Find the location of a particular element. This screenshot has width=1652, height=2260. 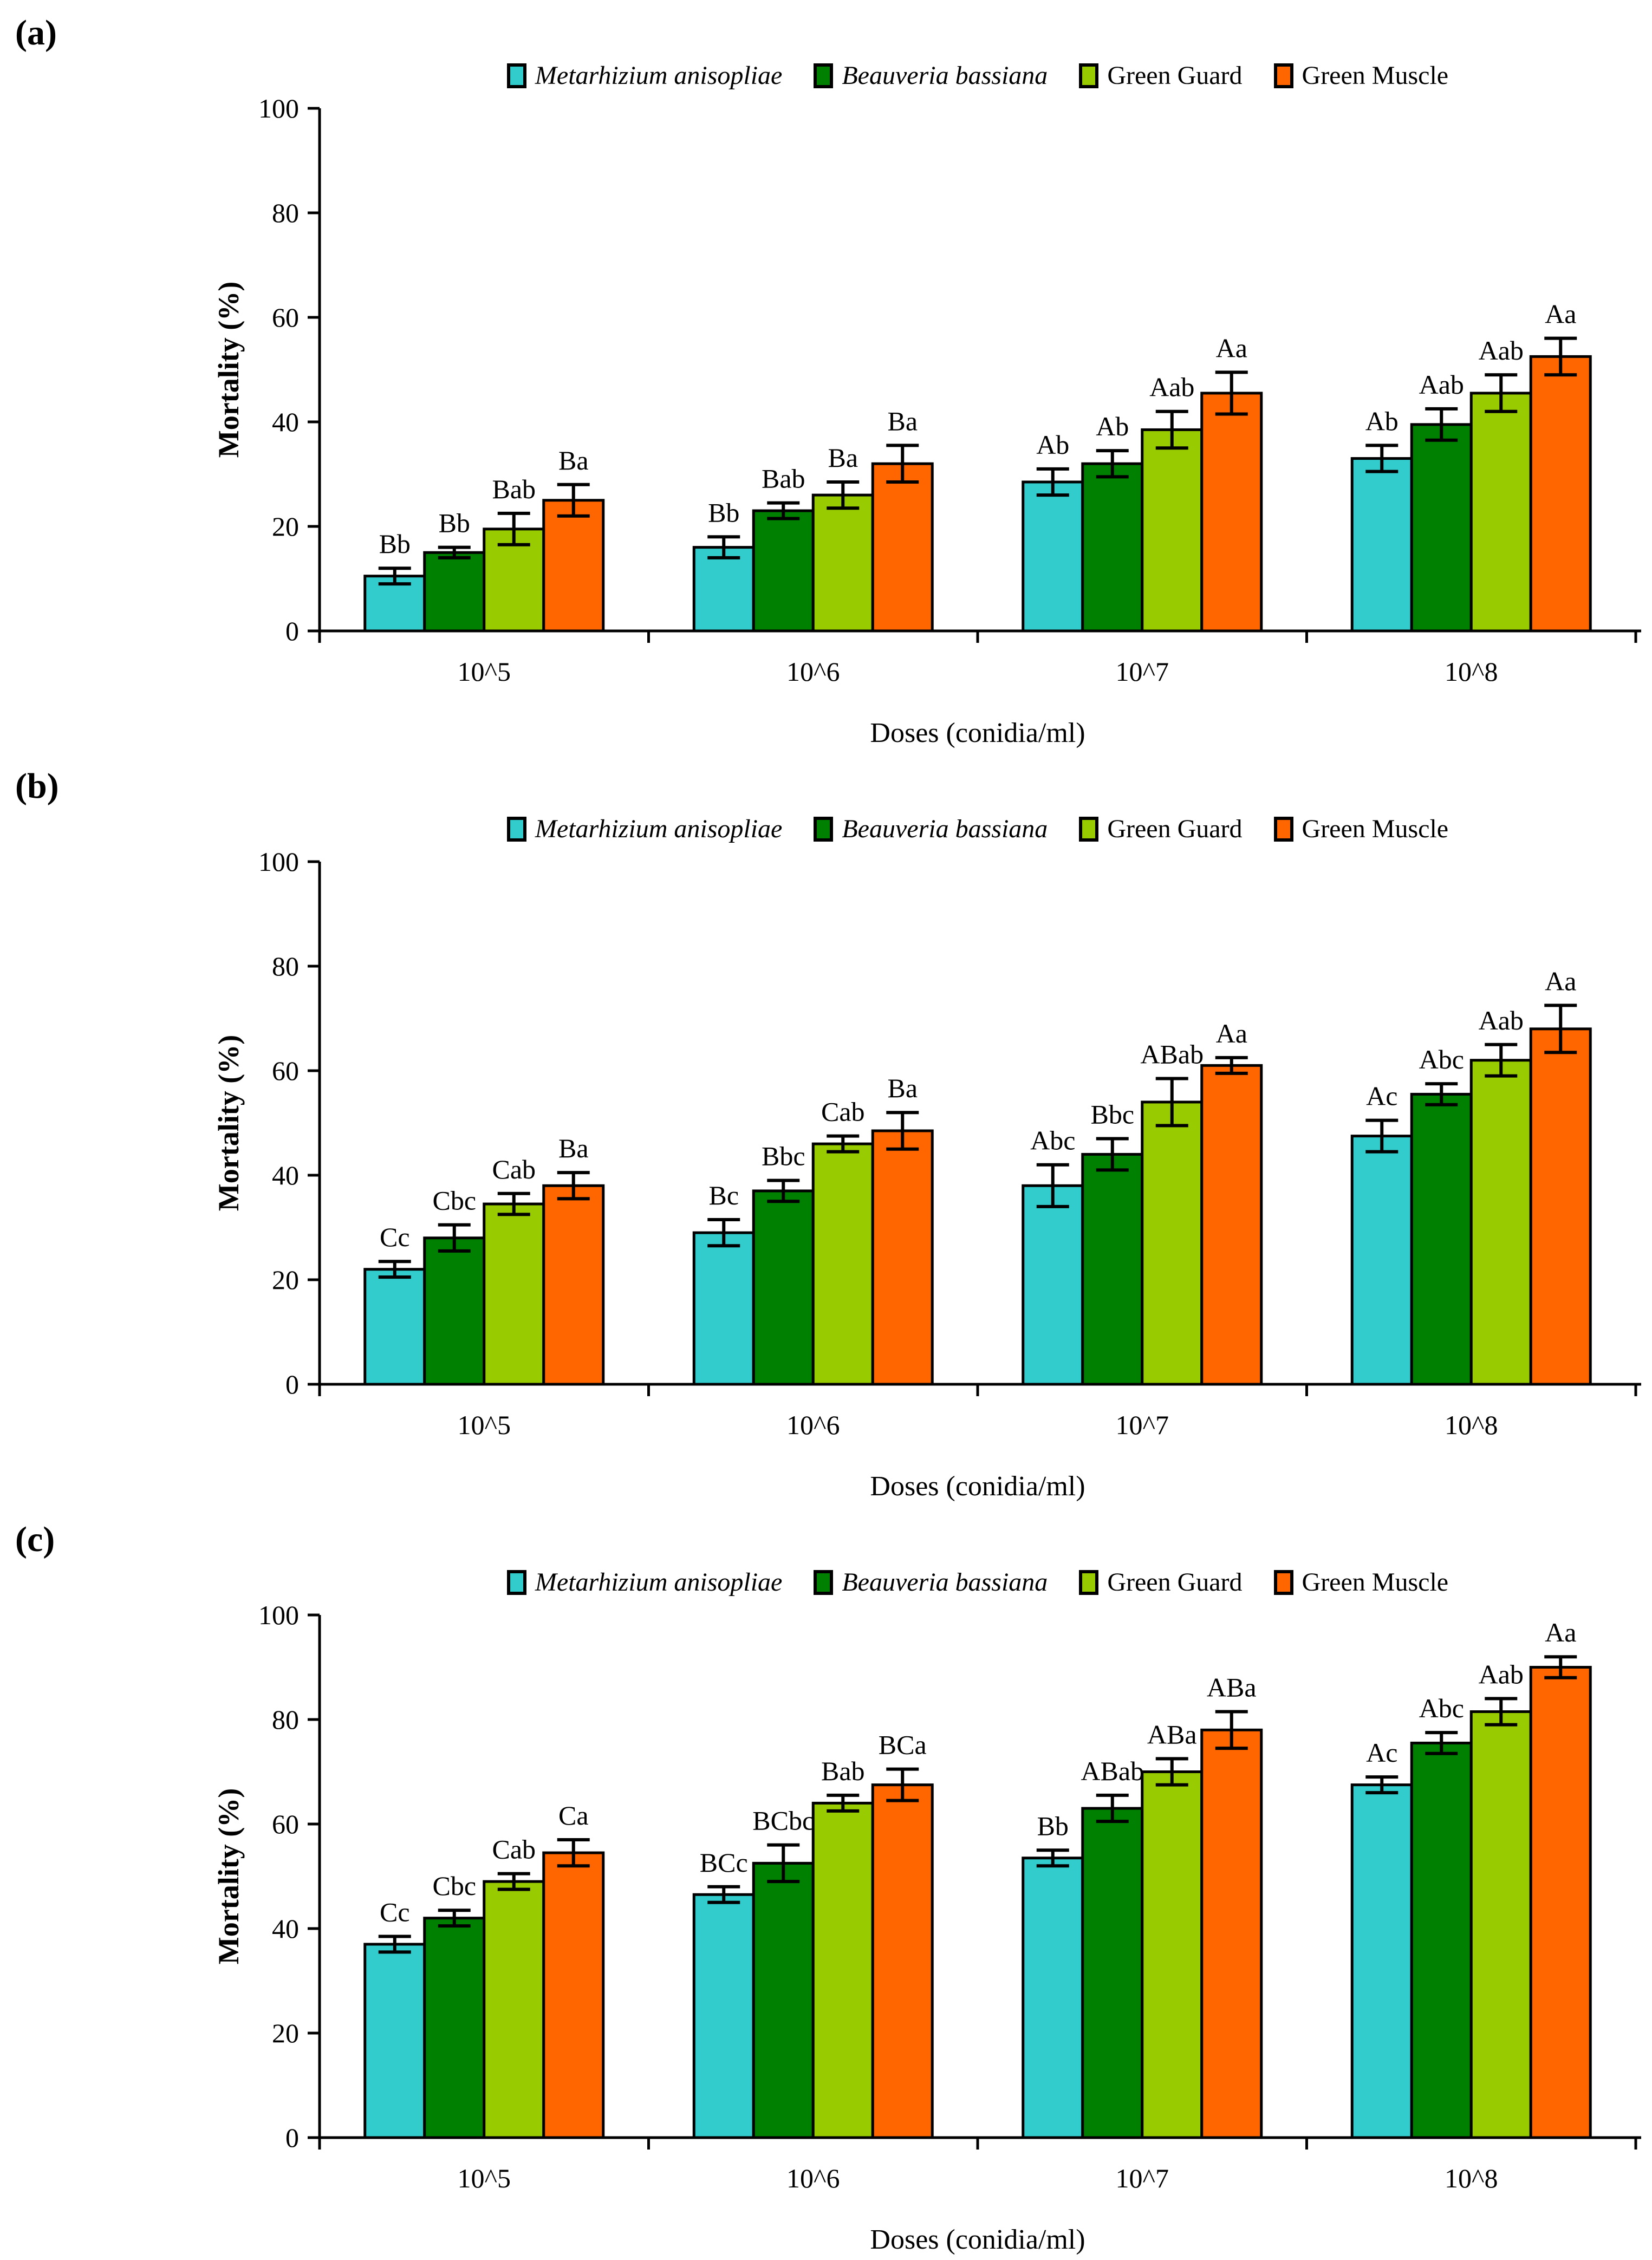

legend-label-metarhizium-anisopliae: Metarhizium anisopliae is located at coordinates (659, 829).